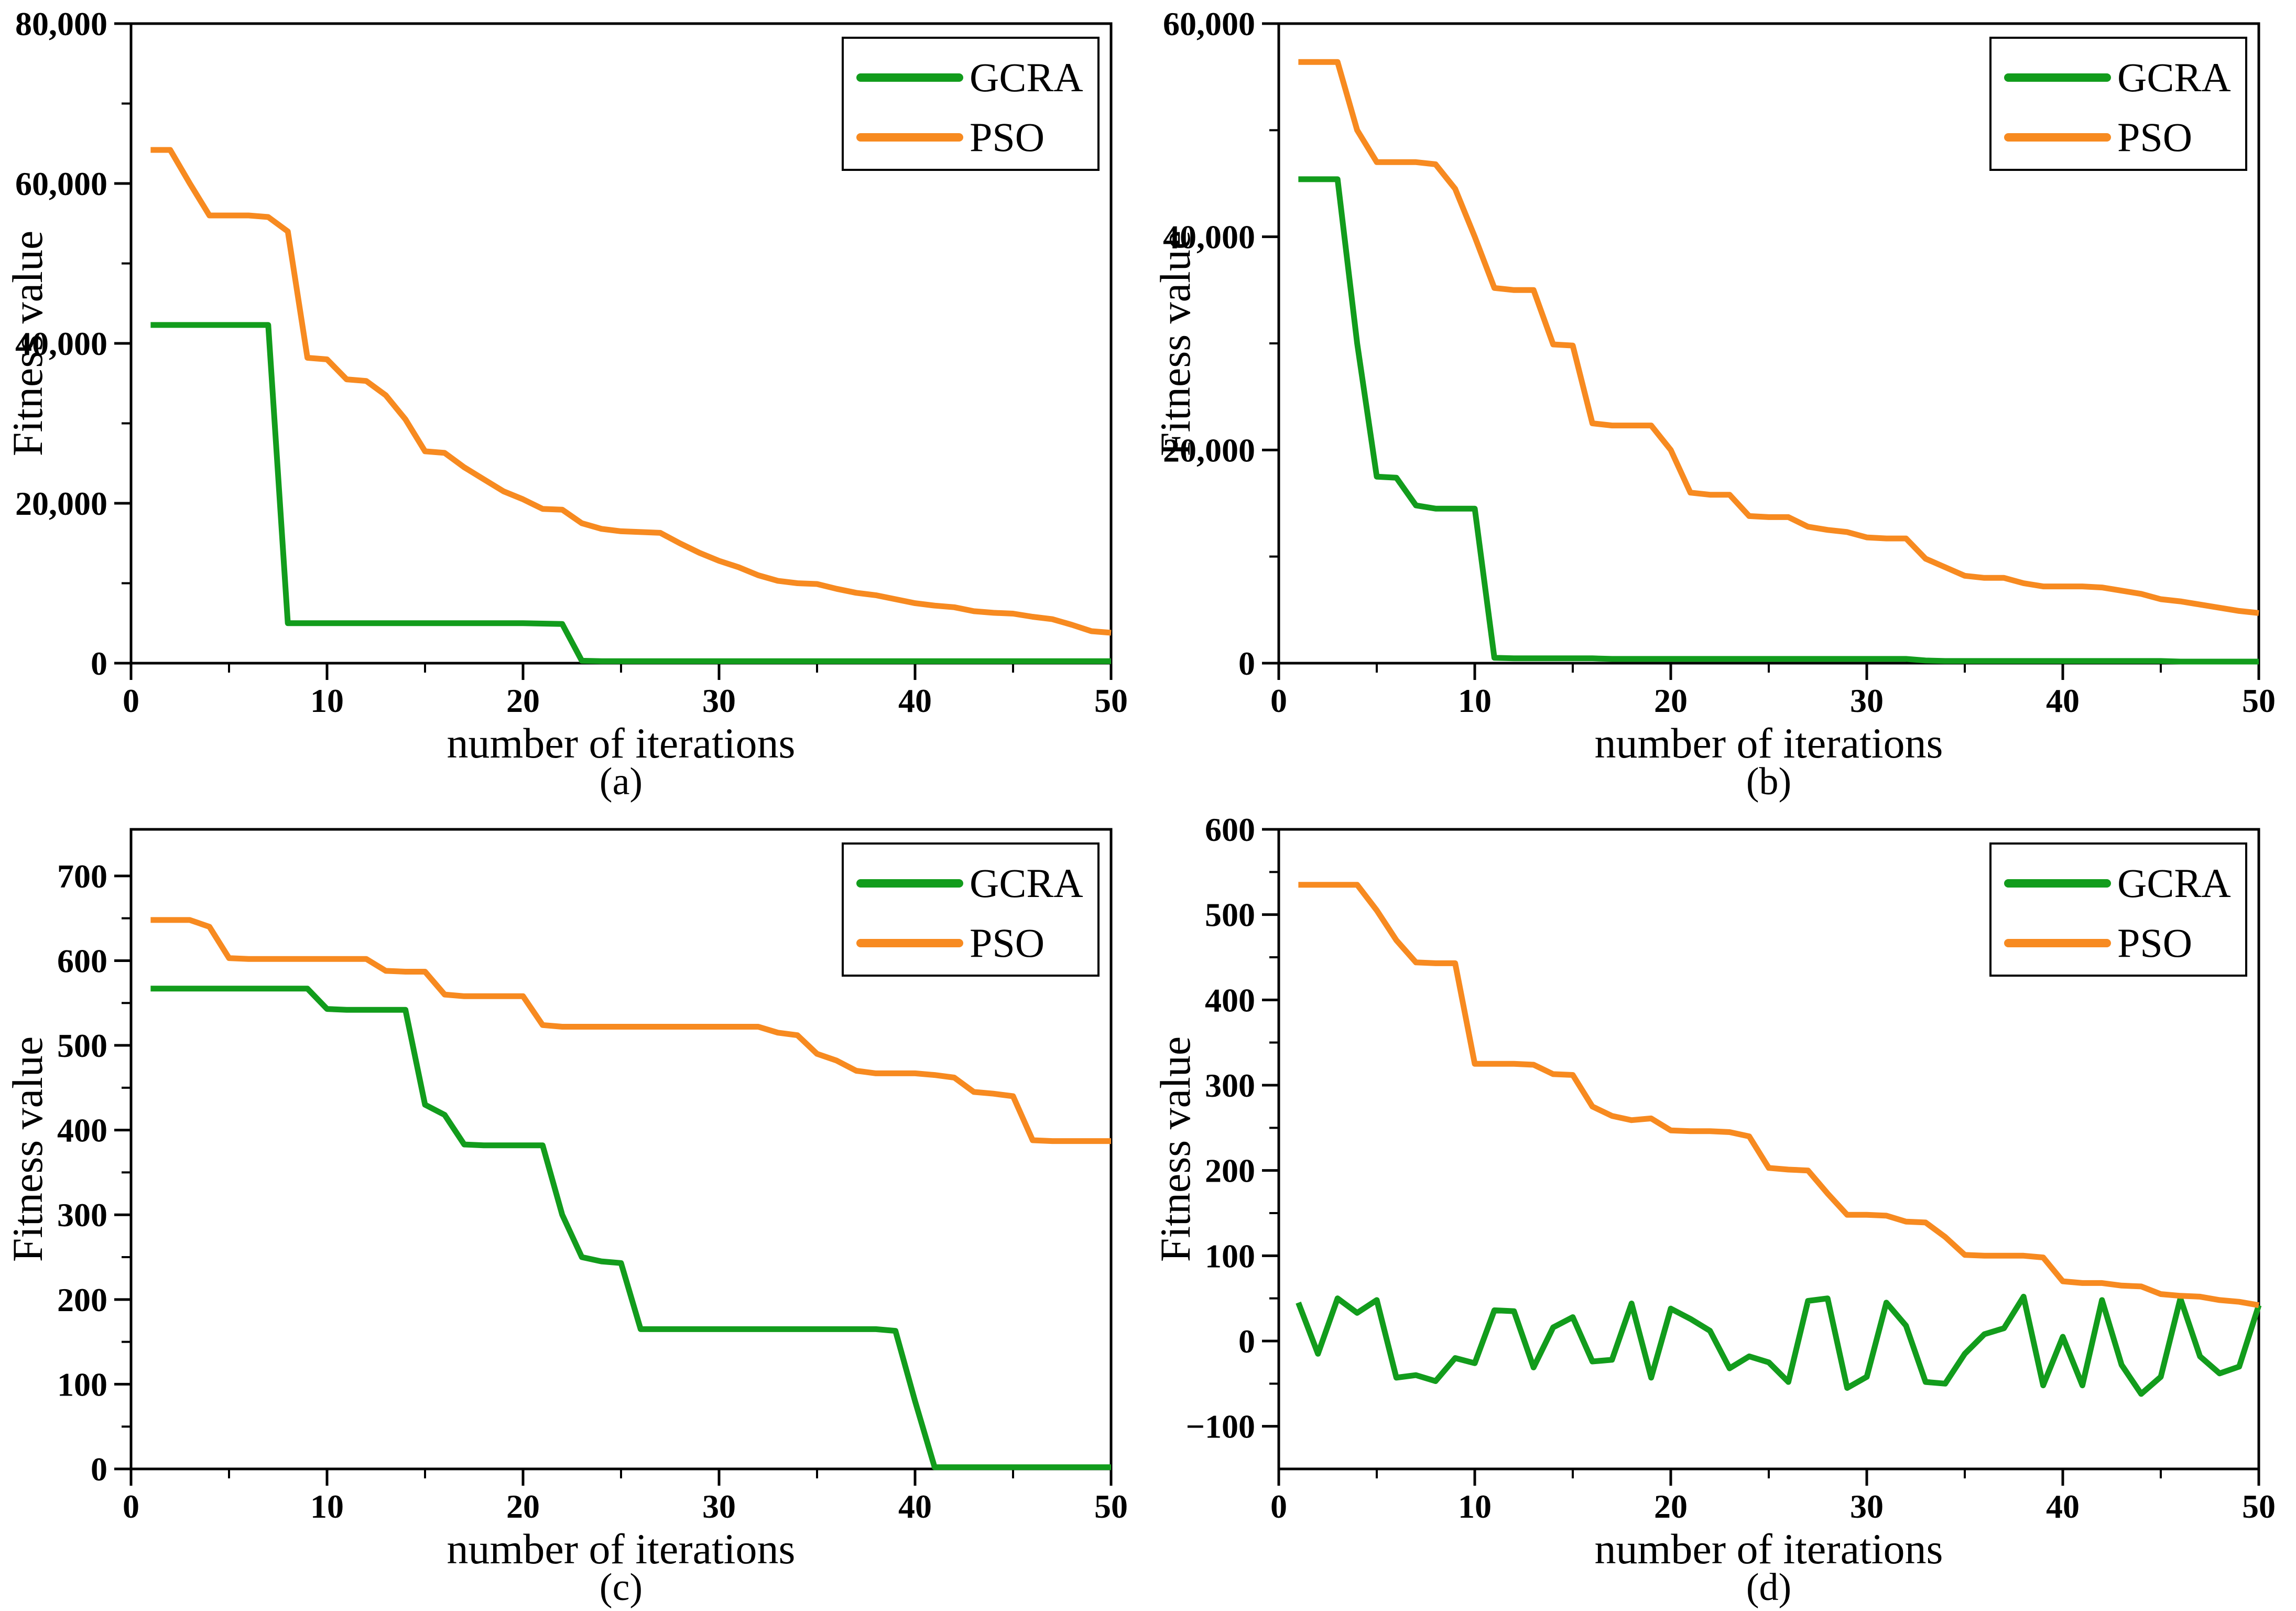  I want to click on chart-c-caption: (c), so click(621, 1588).